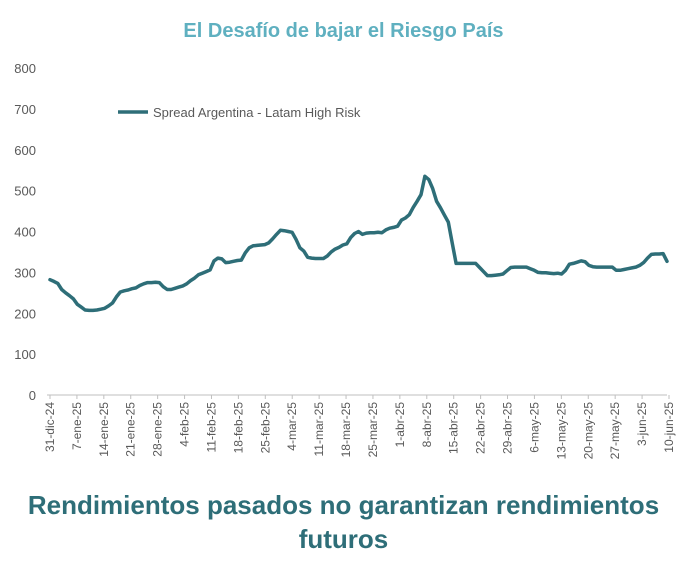 Image resolution: width=687 pixels, height=562 pixels. What do you see at coordinates (534, 427) in the screenshot?
I see `x-tick-label: 6-may-25` at bounding box center [534, 427].